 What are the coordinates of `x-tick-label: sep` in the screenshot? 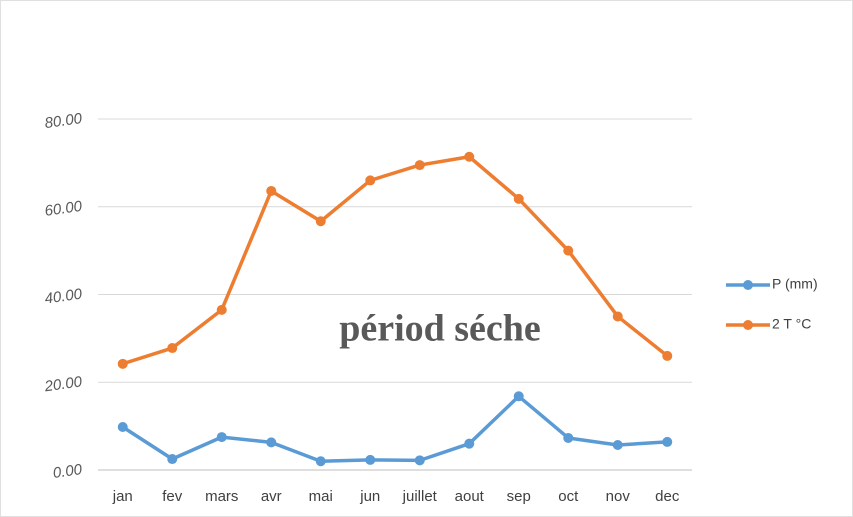 It's located at (519, 496).